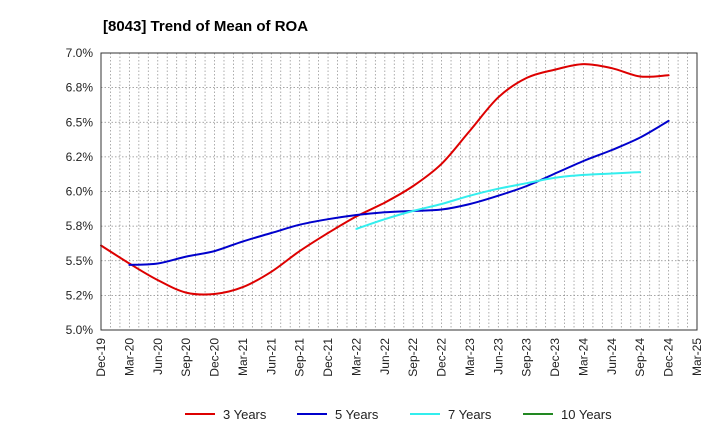 This screenshot has width=720, height=440. What do you see at coordinates (612, 356) in the screenshot?
I see `x-tick-label: Jun-24` at bounding box center [612, 356].